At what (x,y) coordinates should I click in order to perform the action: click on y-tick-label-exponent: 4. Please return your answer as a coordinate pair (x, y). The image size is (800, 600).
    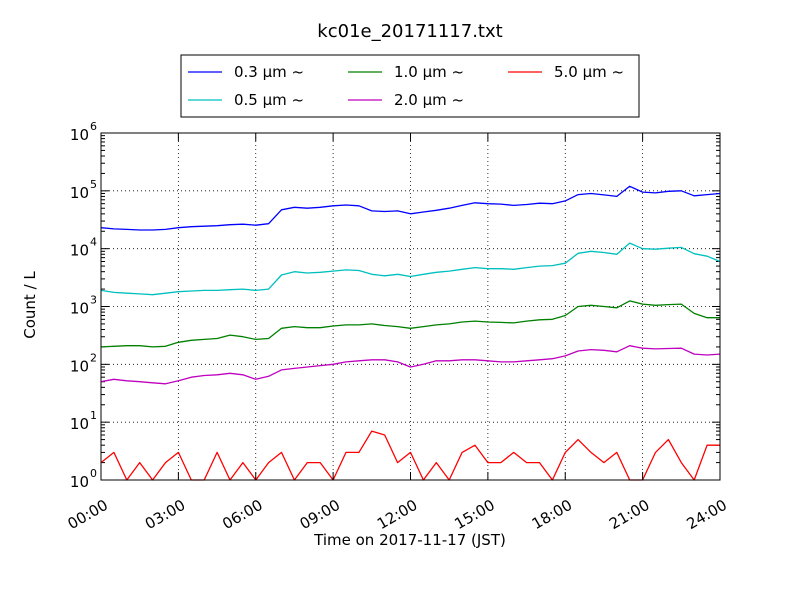
    Looking at the image, I should click on (93, 242).